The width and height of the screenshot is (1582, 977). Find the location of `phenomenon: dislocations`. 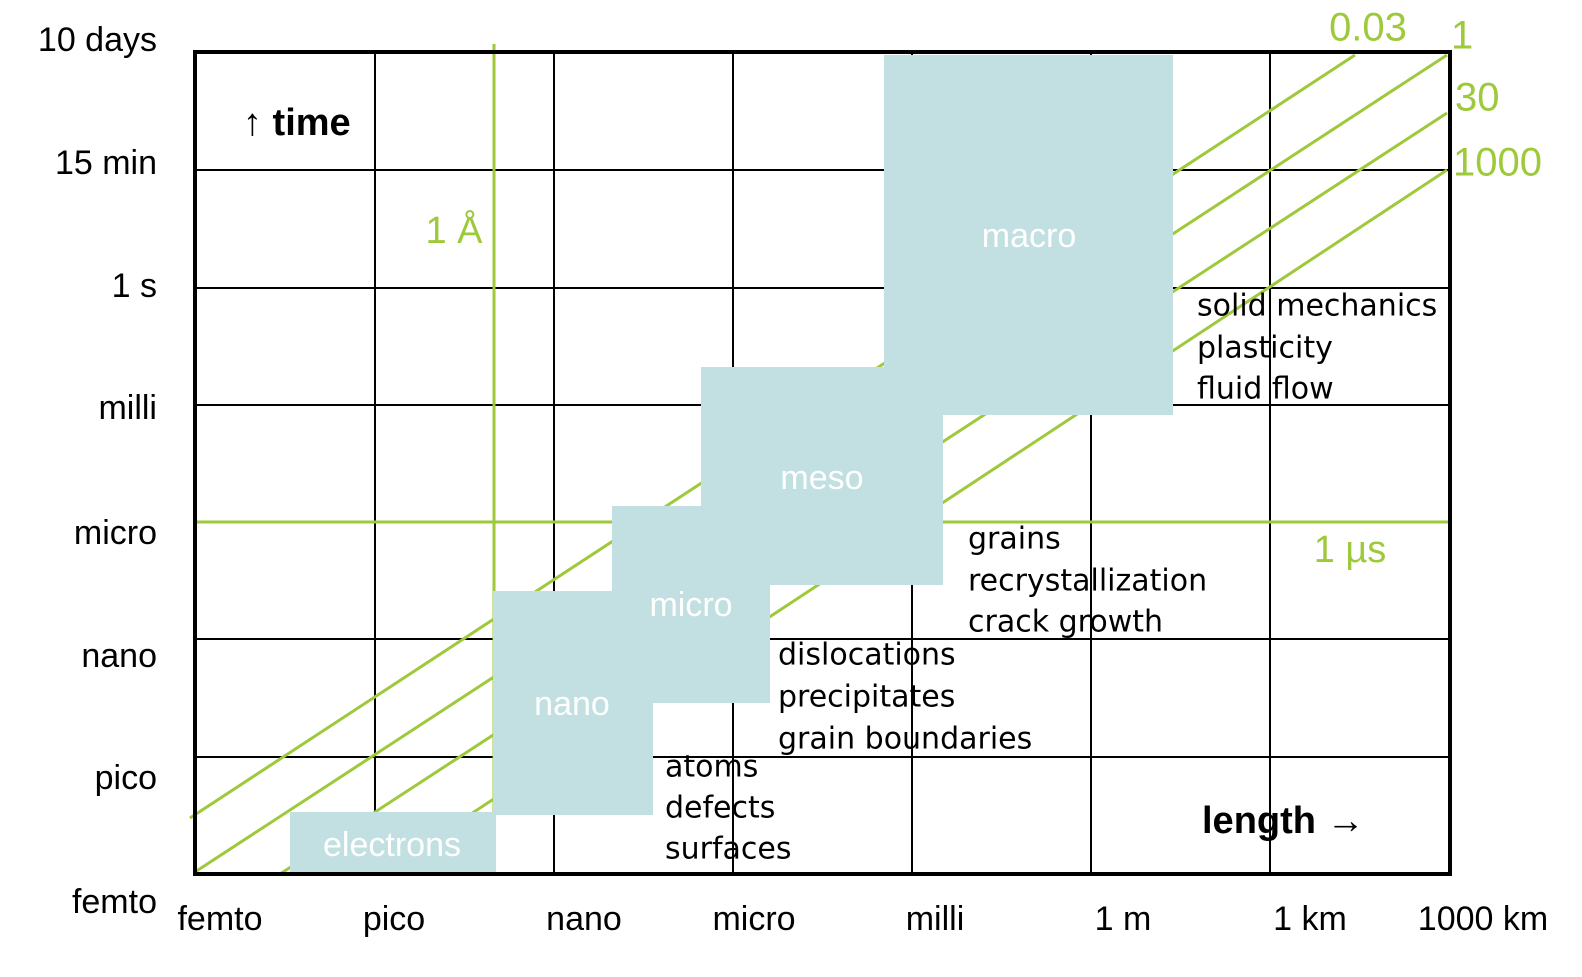

phenomenon: dislocations is located at coordinates (867, 655).